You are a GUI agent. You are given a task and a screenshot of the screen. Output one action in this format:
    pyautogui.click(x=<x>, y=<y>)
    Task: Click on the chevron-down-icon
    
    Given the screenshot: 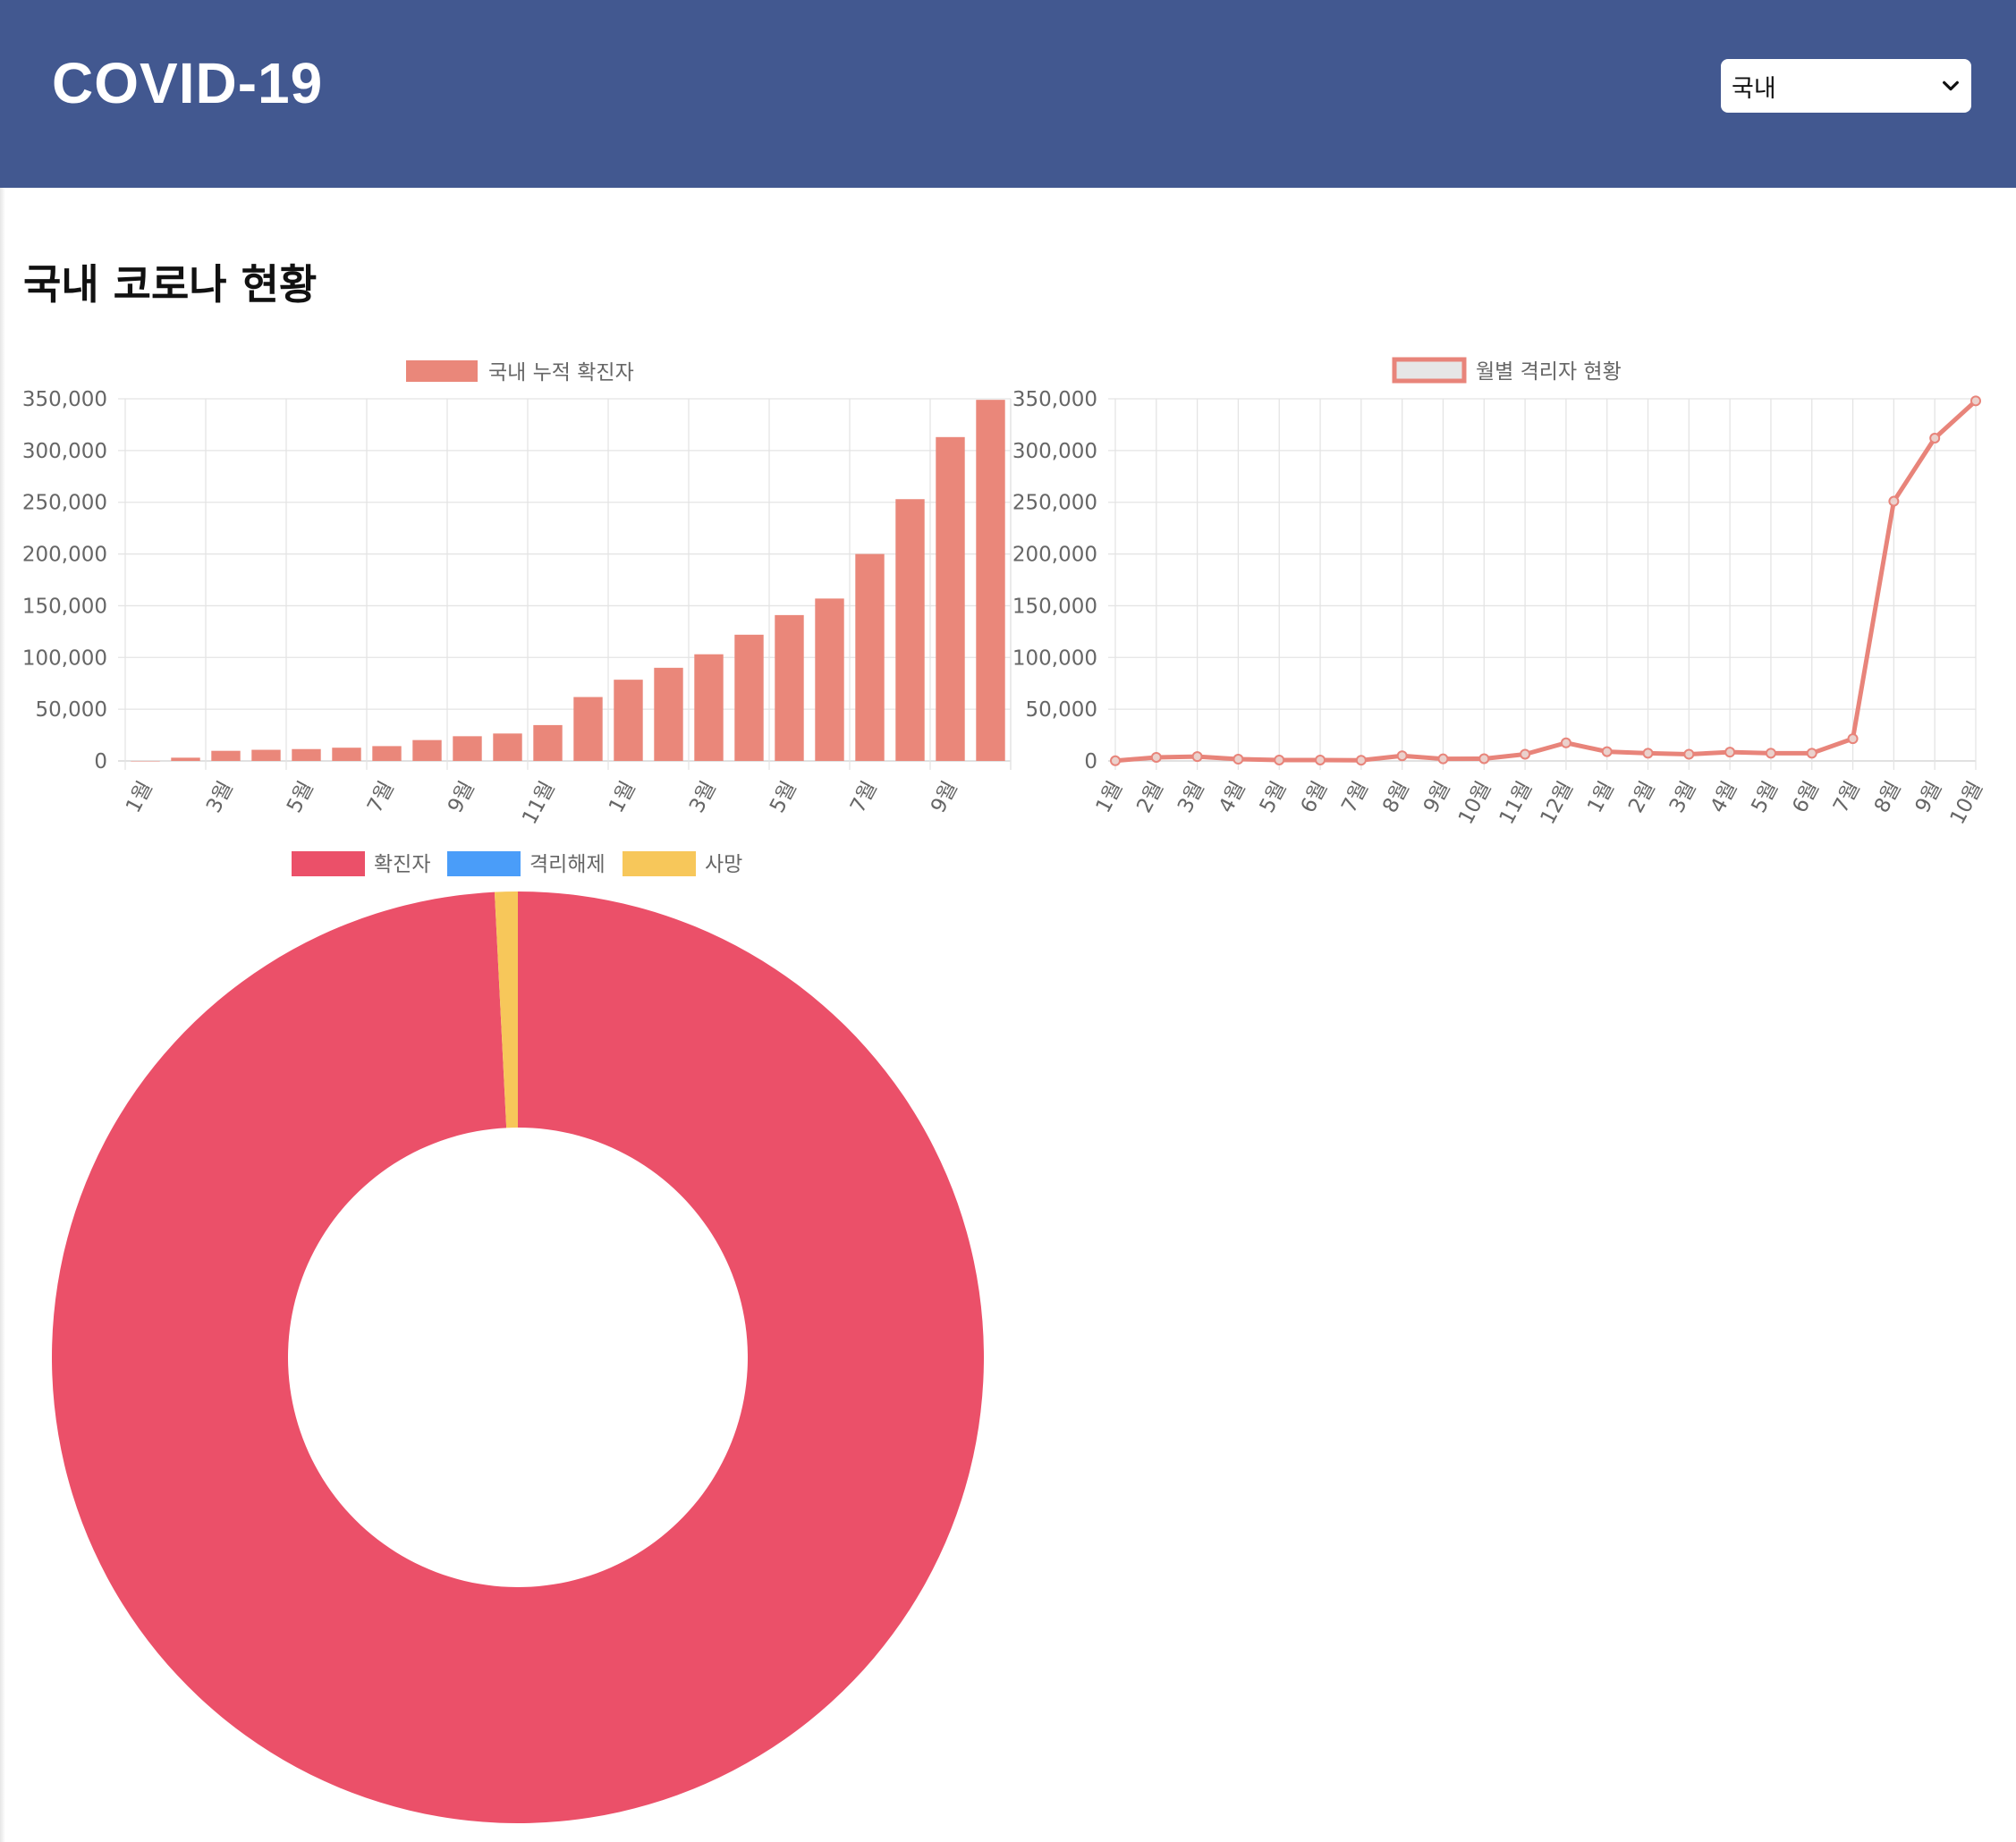 What is the action you would take?
    pyautogui.click(x=1951, y=86)
    